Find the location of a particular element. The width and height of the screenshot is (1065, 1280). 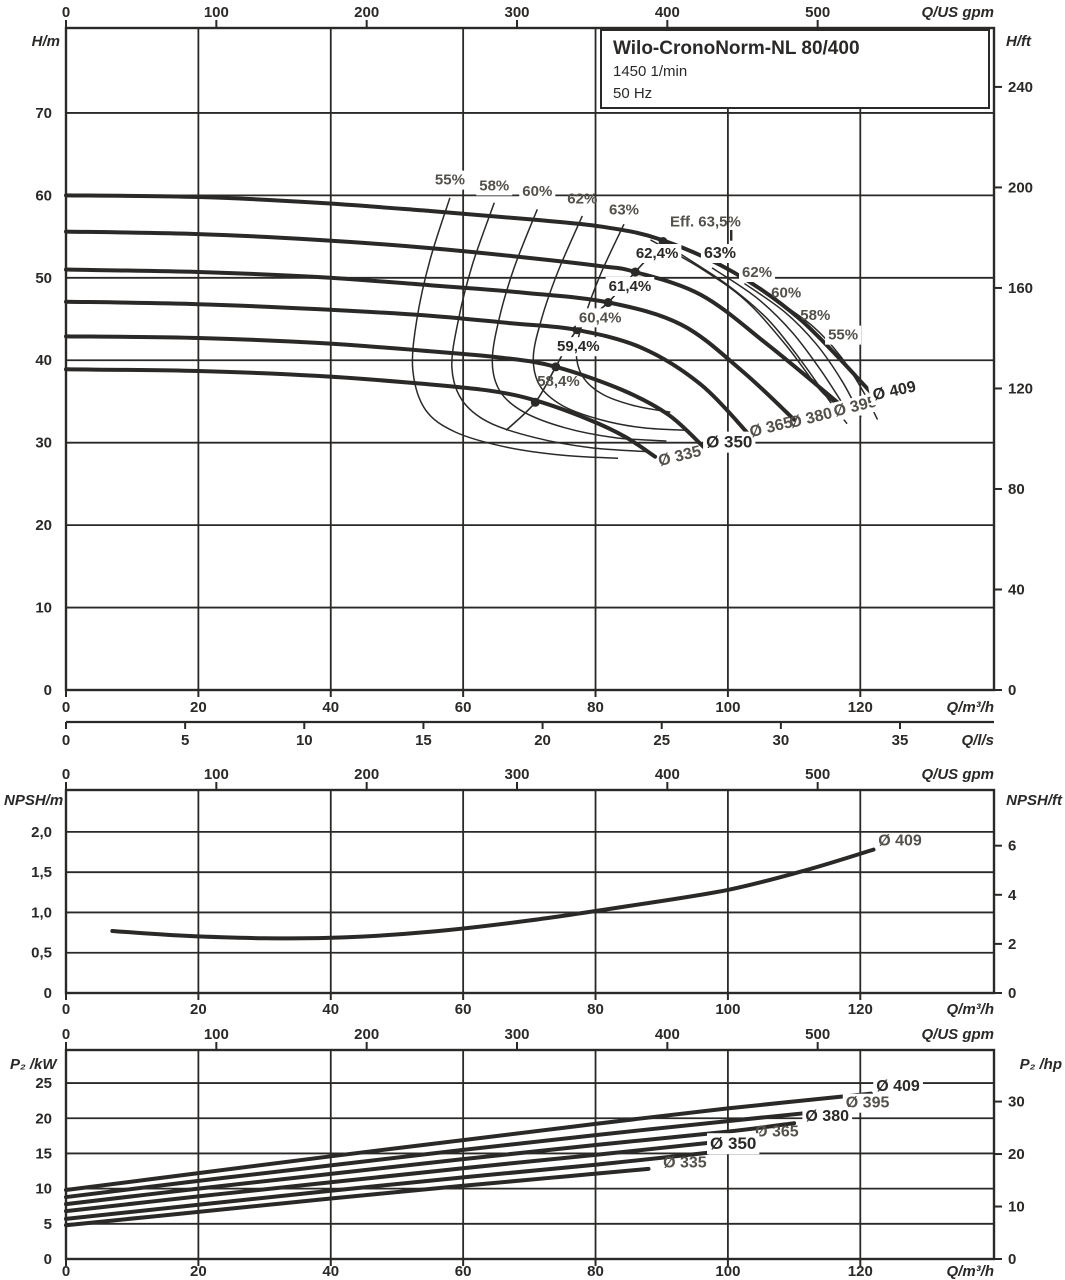

eff-label-63-right-group: 63% is located at coordinates (719, 254).